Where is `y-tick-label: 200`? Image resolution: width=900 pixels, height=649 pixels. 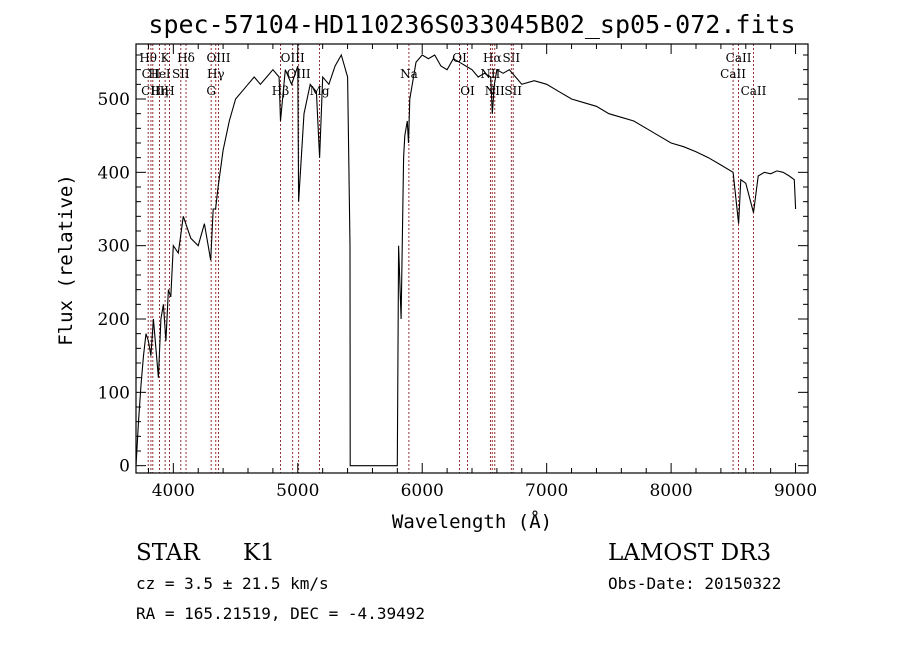 y-tick-label: 200 is located at coordinates (114, 320).